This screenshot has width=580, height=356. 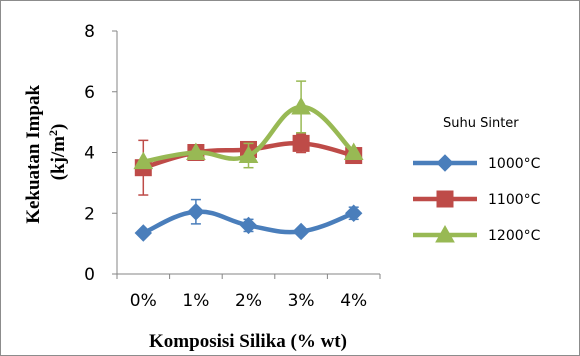 I want to click on x-tick-label: 2%, so click(x=248, y=301).